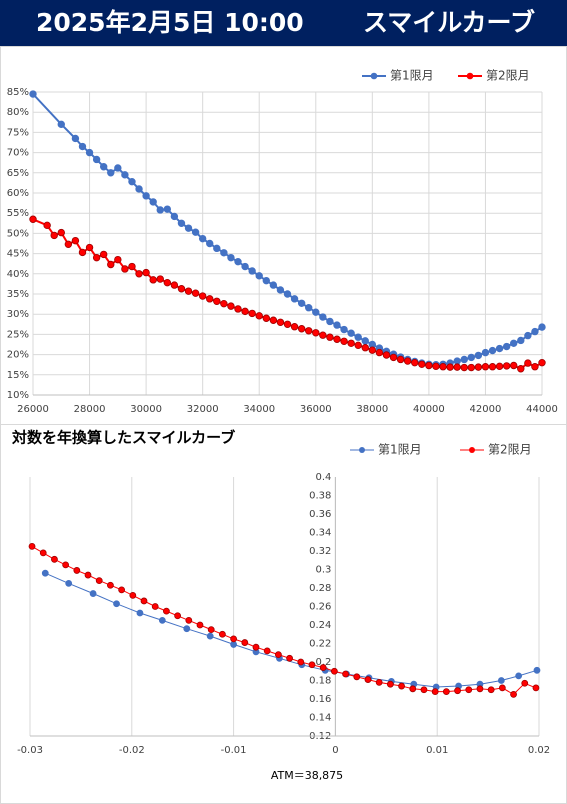 The height and width of the screenshot is (804, 567). I want to click on x-axis-label: ATM＝38,875, so click(307, 775).